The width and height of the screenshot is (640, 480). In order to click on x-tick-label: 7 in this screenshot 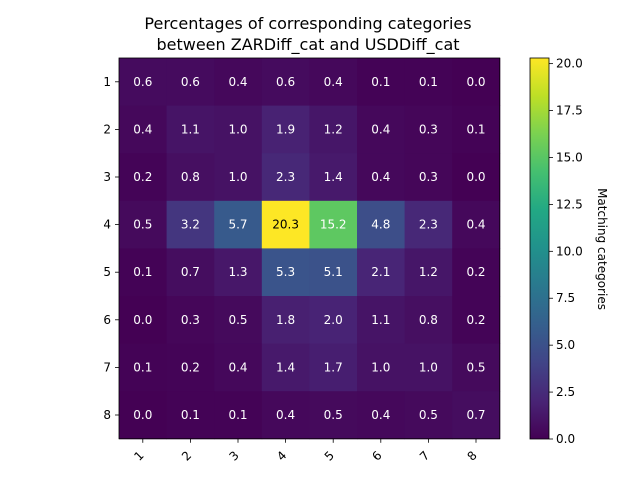, I will do `click(424, 455)`.